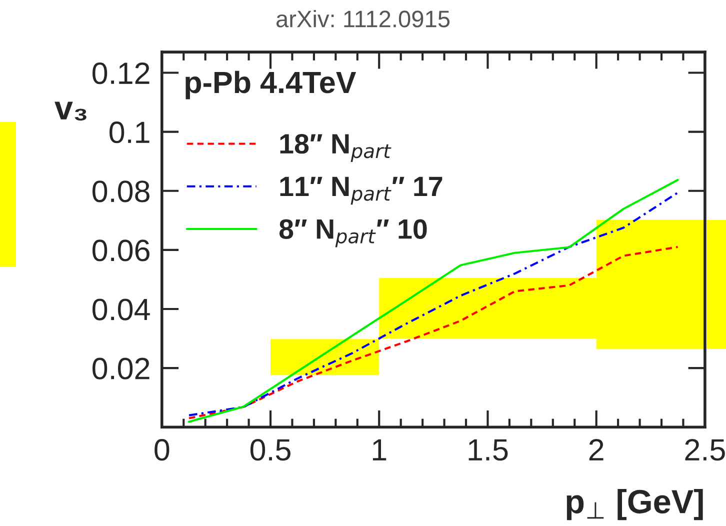  I want to click on text: arXiv: 1112.0915, so click(363, 19).